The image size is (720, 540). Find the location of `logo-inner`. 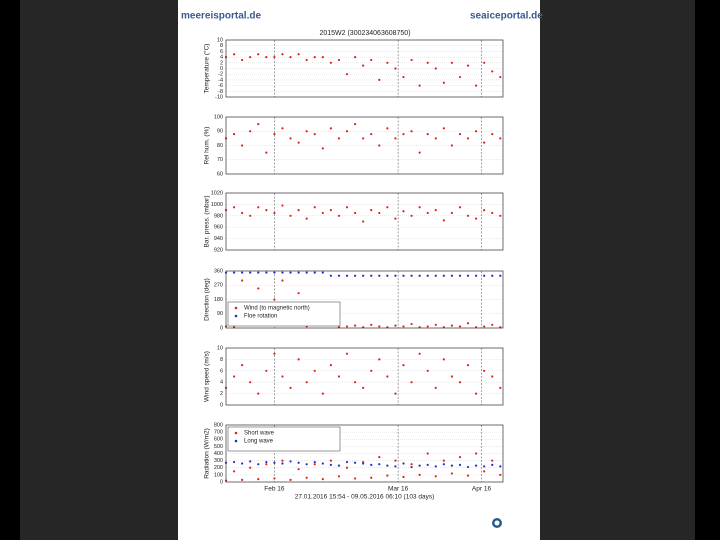

logo-inner is located at coordinates (497, 523).